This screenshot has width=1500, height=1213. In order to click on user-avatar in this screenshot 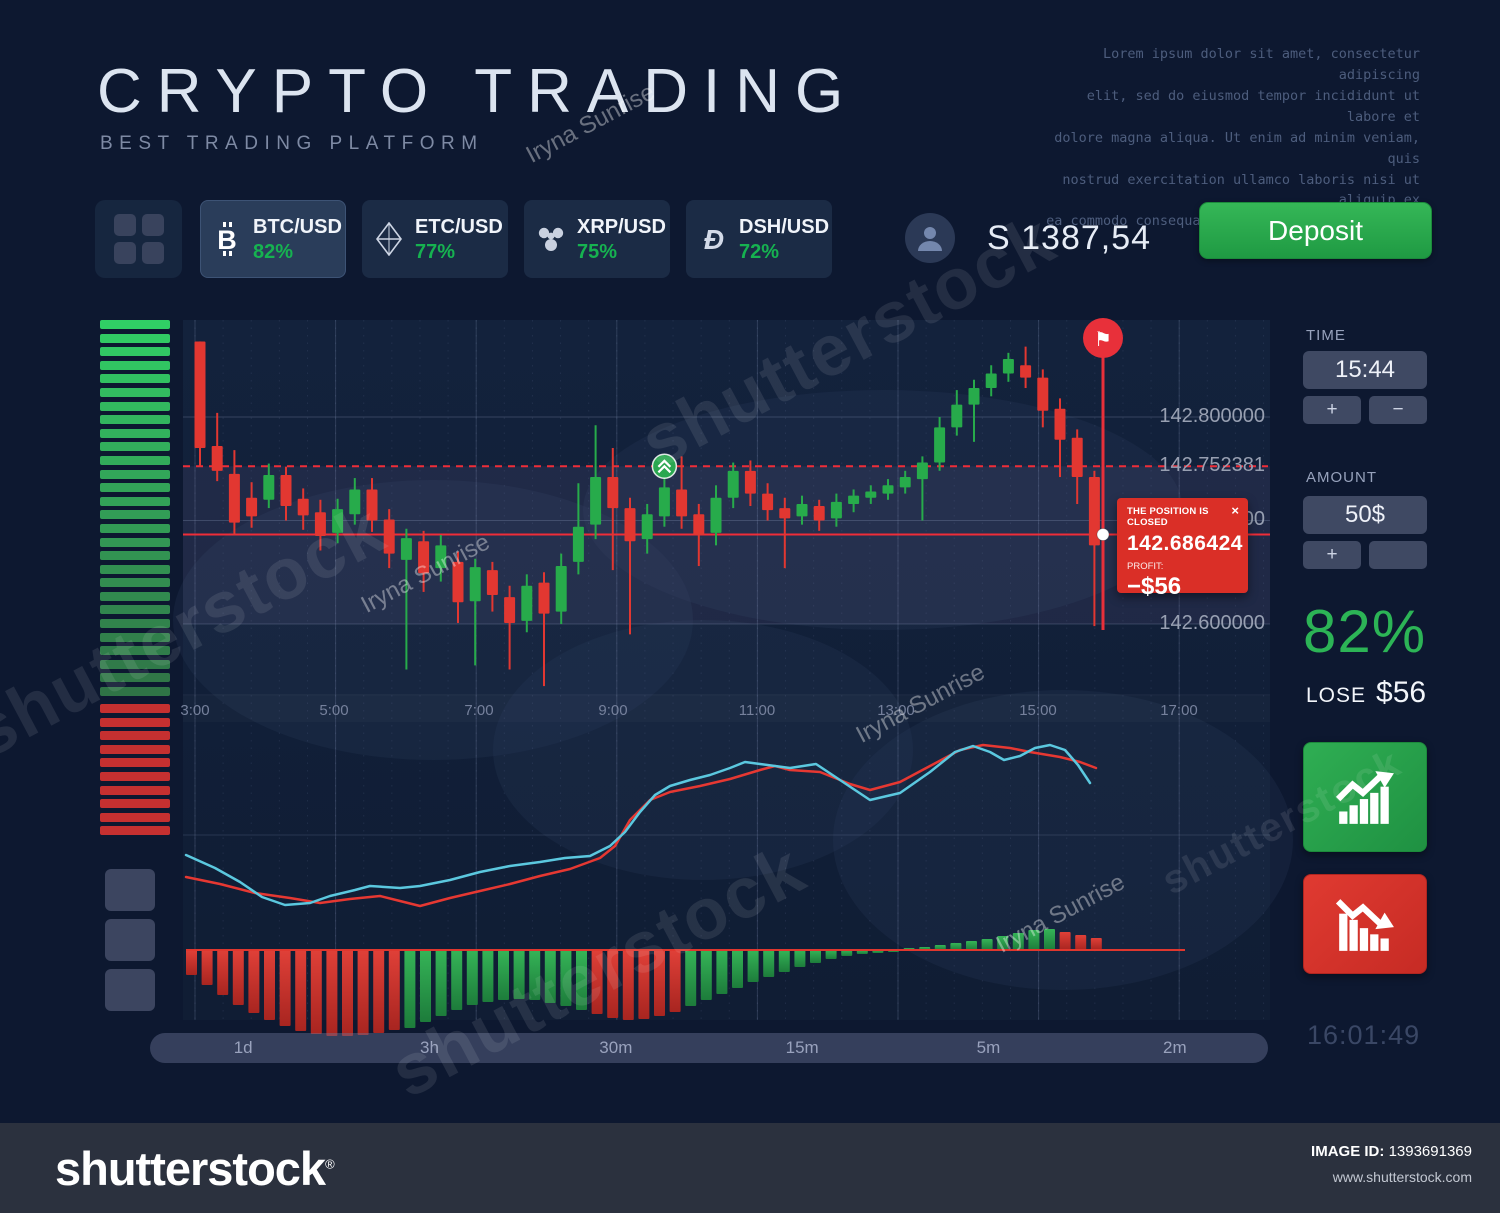, I will do `click(930, 238)`.